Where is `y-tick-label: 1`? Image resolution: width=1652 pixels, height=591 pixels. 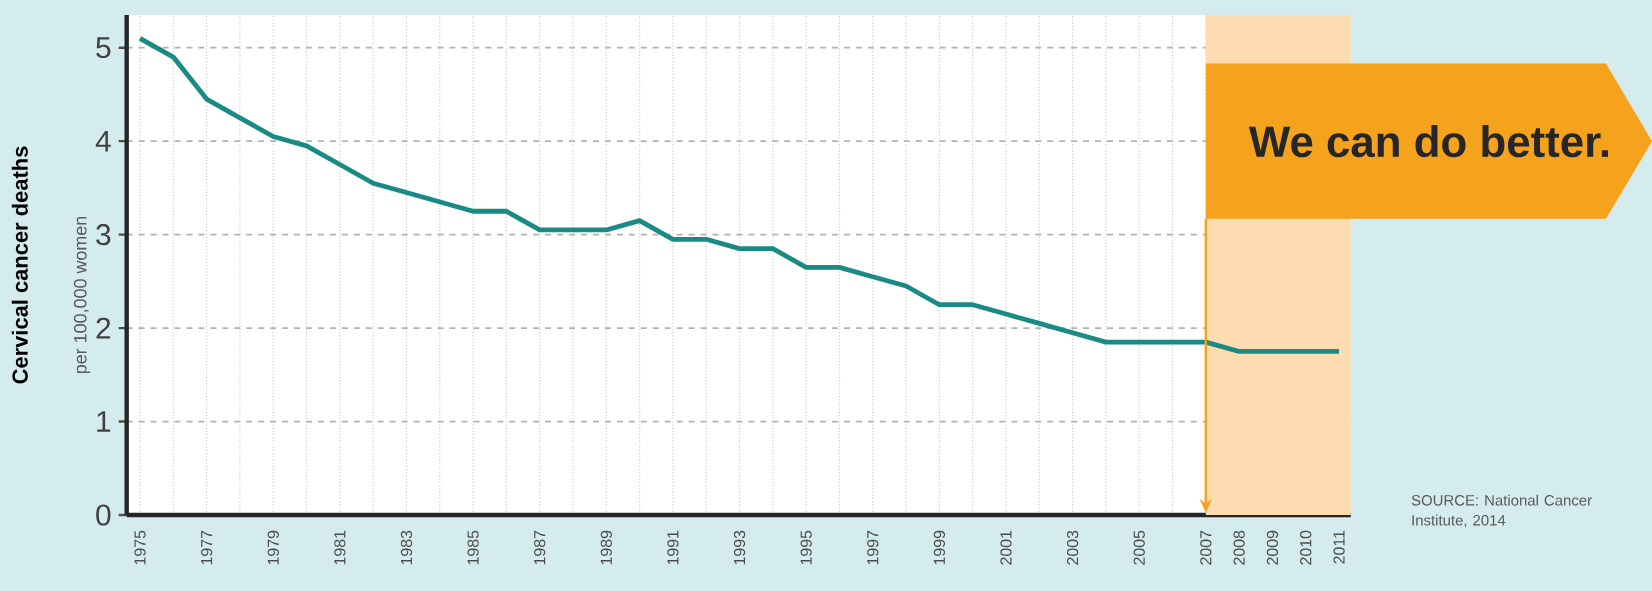
y-tick-label: 1 is located at coordinates (104, 421).